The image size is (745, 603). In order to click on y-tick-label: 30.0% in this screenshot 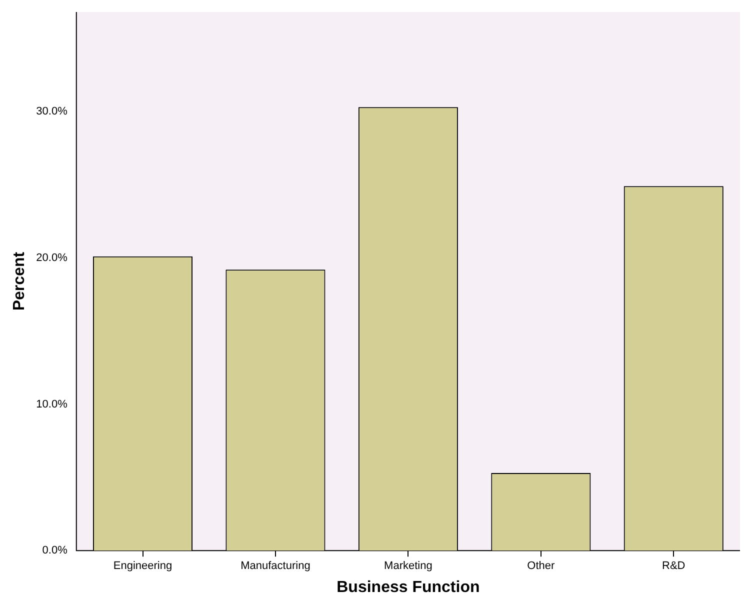, I will do `click(52, 112)`.